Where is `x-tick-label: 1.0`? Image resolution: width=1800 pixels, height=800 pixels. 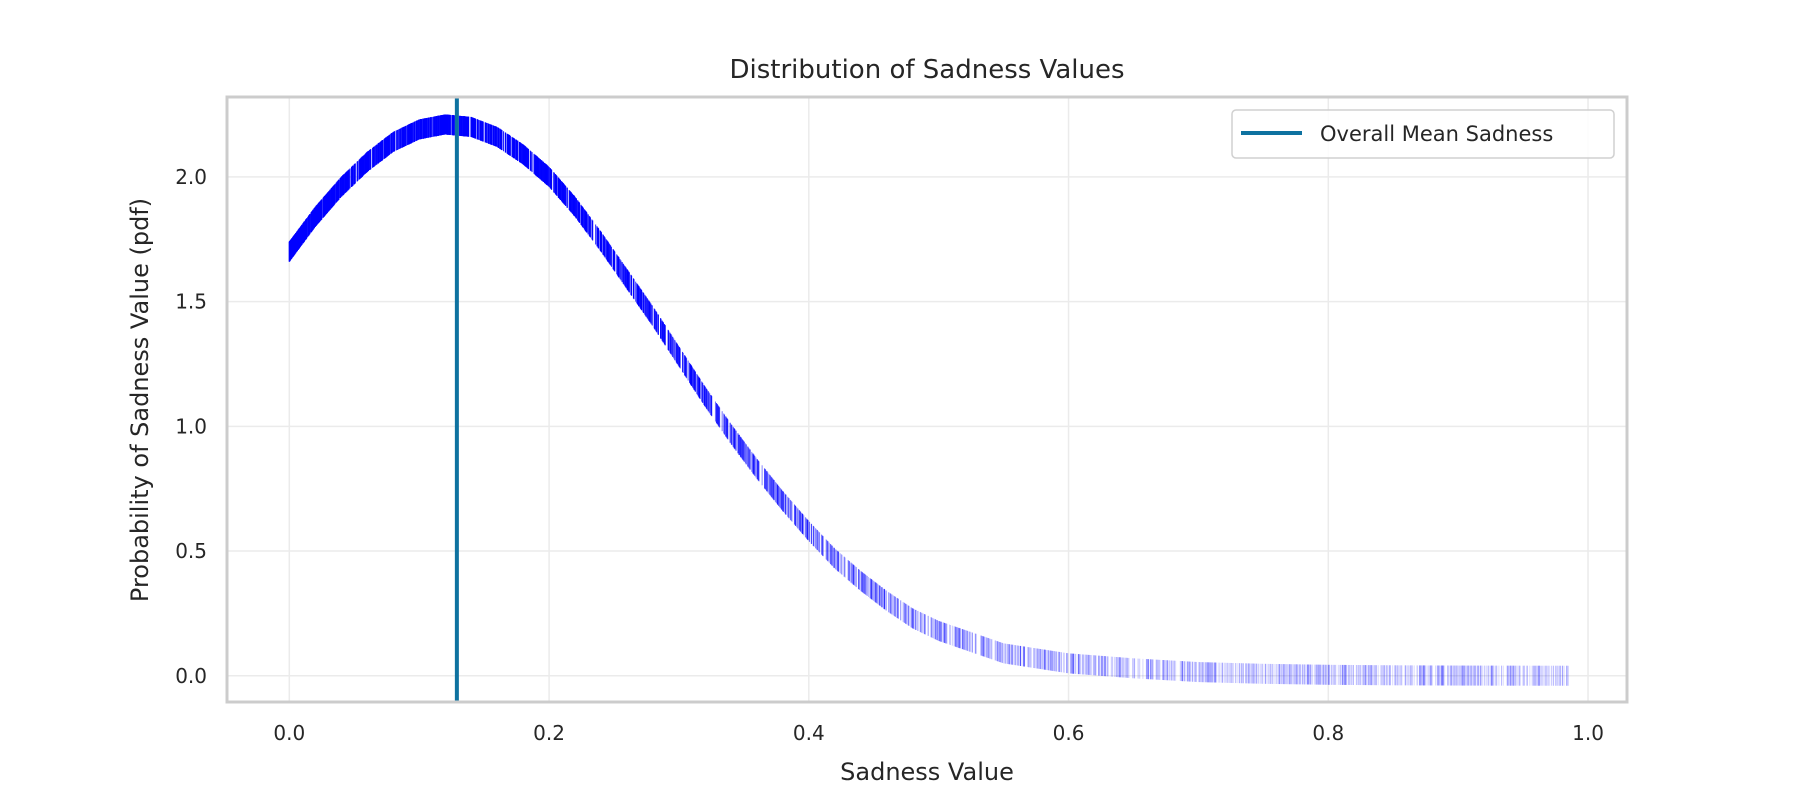 x-tick-label: 1.0 is located at coordinates (1588, 733).